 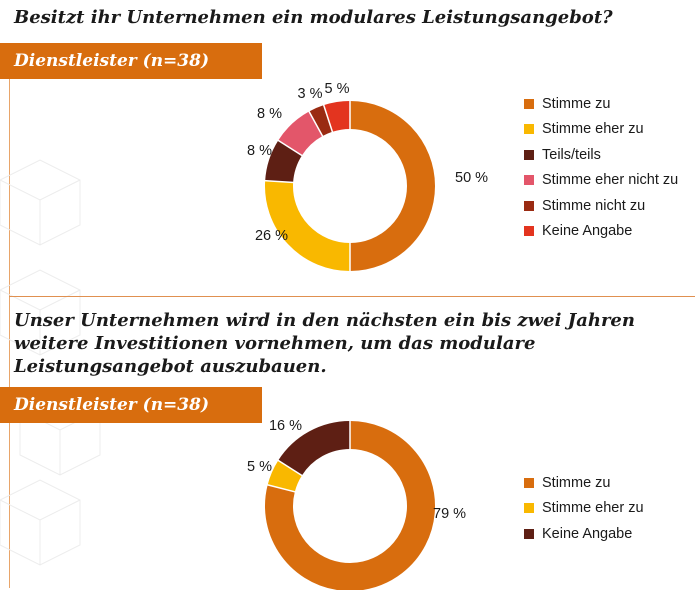 I want to click on donut-2-data-label-1: 79 %, so click(x=449, y=514).